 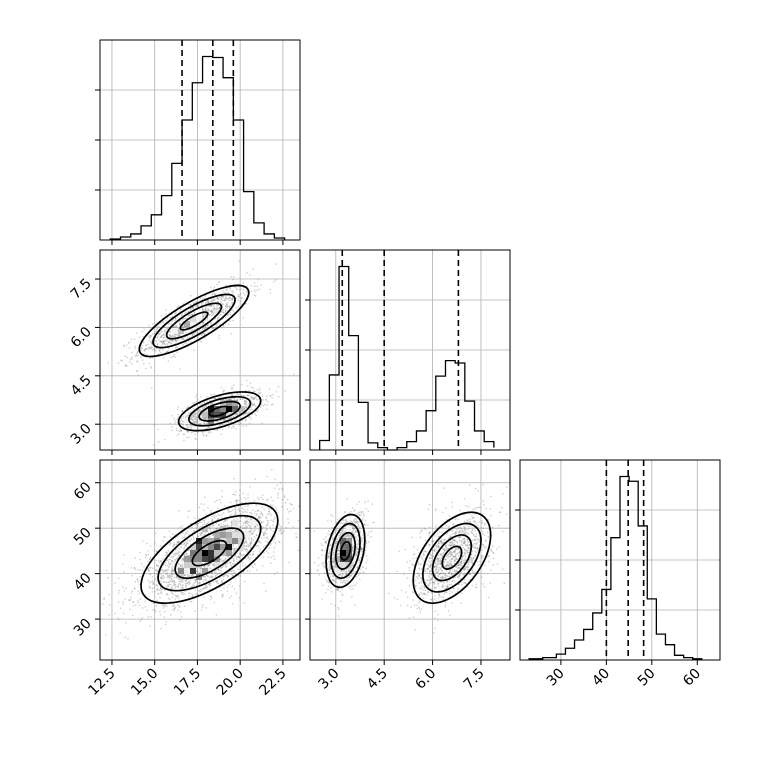 I want to click on y-tick-label-6.0: 6.0, so click(x=81, y=337).